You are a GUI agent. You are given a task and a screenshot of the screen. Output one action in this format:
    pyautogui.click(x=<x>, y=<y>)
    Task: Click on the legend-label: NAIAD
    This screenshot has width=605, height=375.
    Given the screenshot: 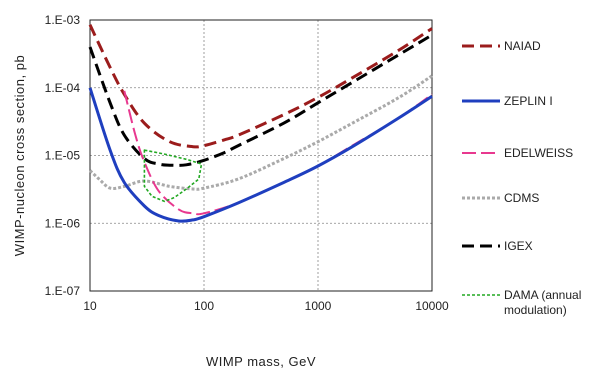 What is the action you would take?
    pyautogui.click(x=522, y=46)
    